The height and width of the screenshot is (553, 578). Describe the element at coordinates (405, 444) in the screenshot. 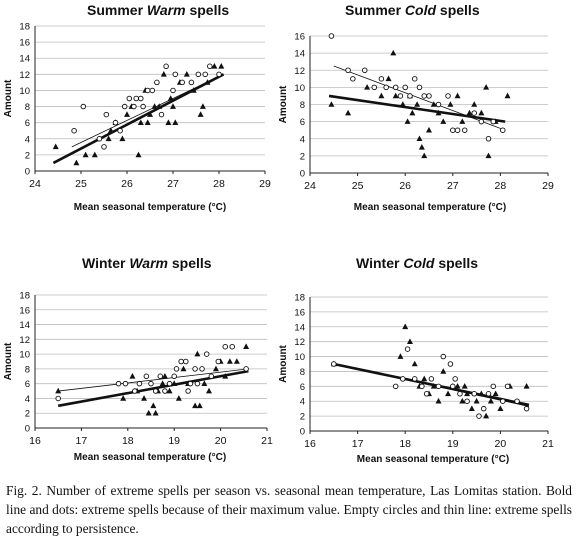

I see `x-tick-label: 18` at that location.